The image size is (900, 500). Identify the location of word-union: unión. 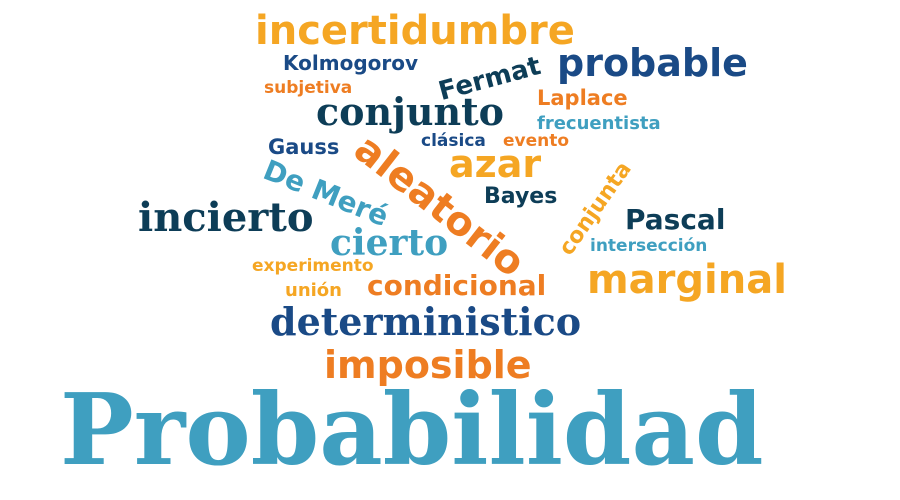
(313, 290).